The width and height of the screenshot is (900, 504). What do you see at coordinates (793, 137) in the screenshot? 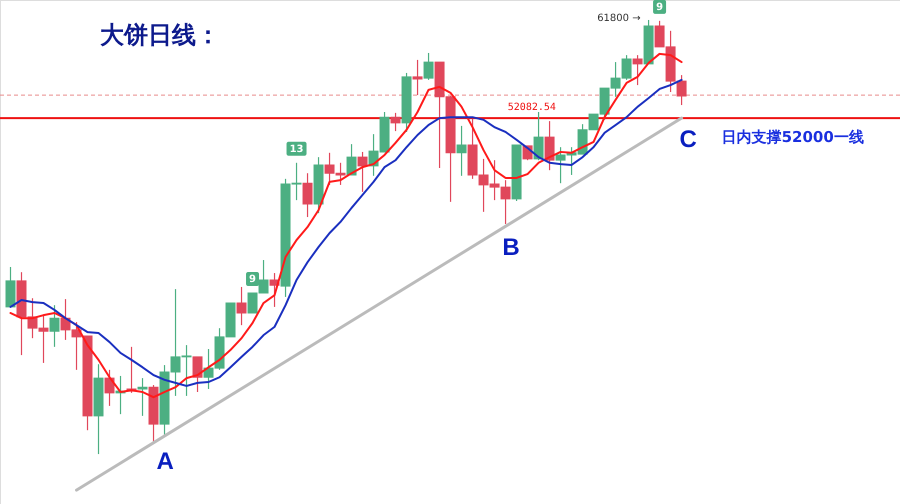
I see `text: 日内支撑52000一线` at bounding box center [793, 137].